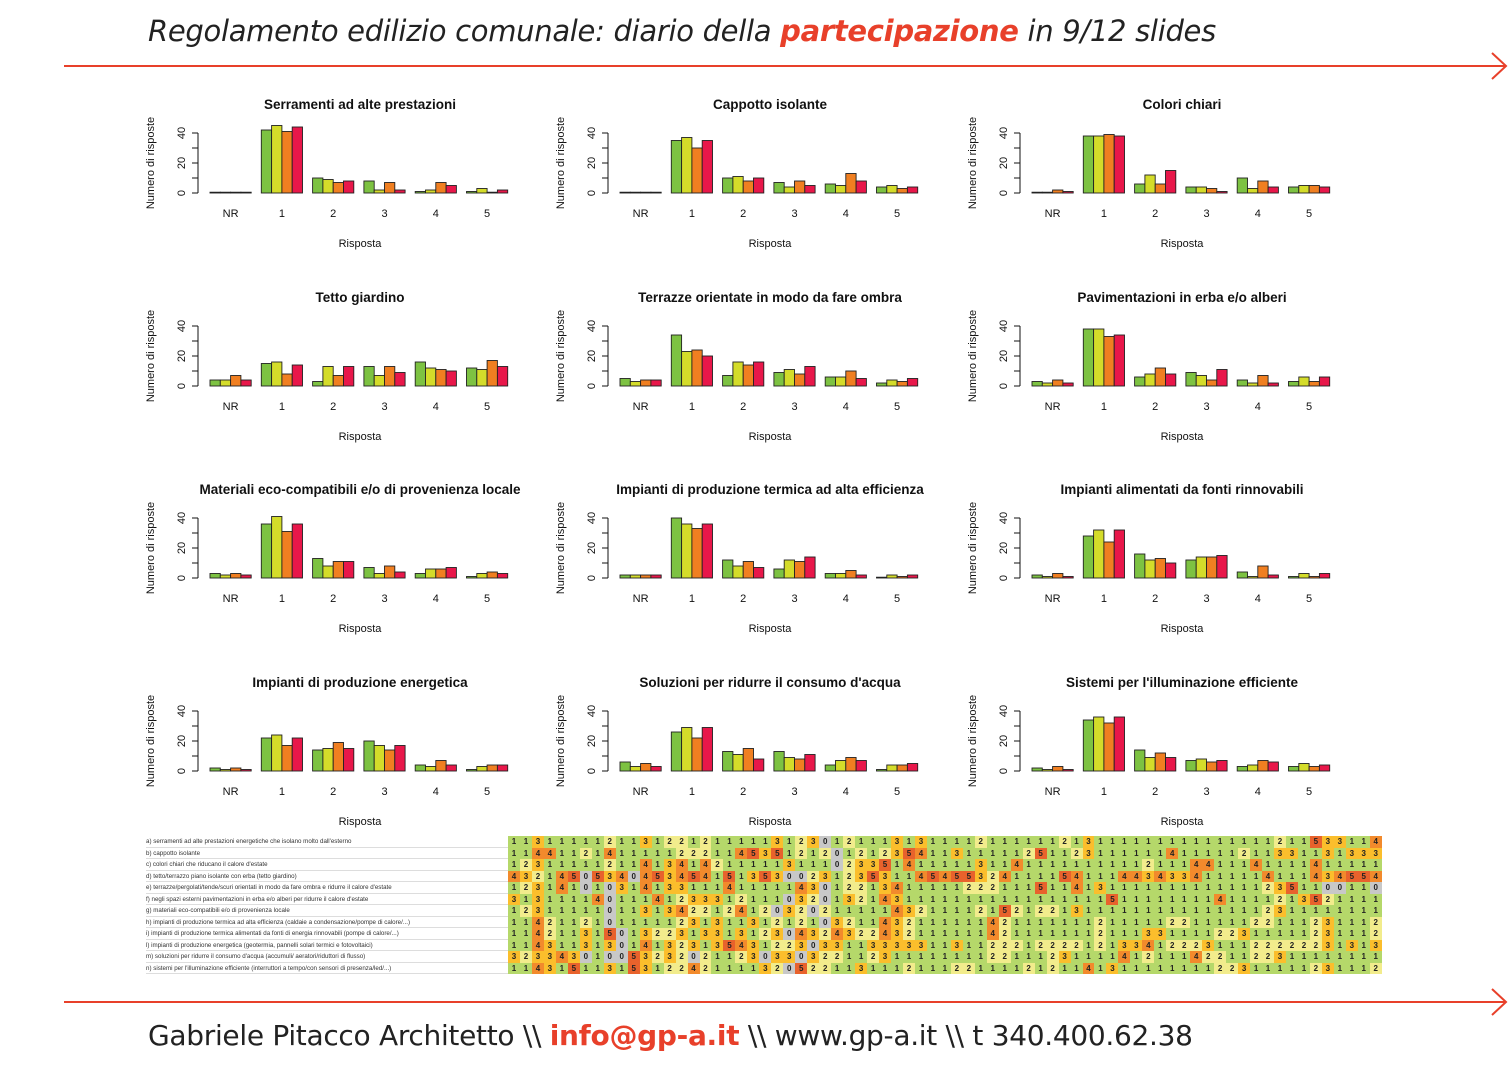 The image size is (1508, 1066). Describe the element at coordinates (743, 599) in the screenshot. I see `x-tick-label: 2` at that location.